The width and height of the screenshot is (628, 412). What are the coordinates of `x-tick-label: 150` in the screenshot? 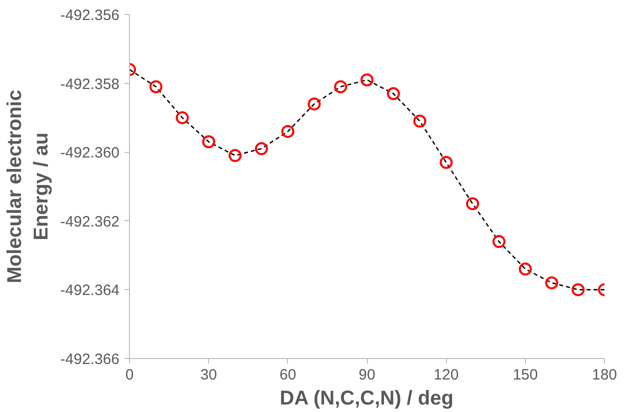 It's located at (525, 375).